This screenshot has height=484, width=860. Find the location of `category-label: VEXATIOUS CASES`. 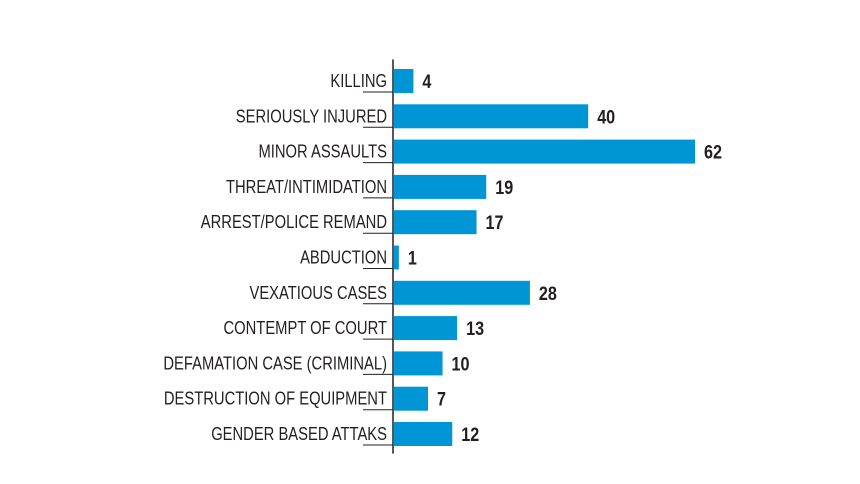

category-label: VEXATIOUS CASES is located at coordinates (319, 293).